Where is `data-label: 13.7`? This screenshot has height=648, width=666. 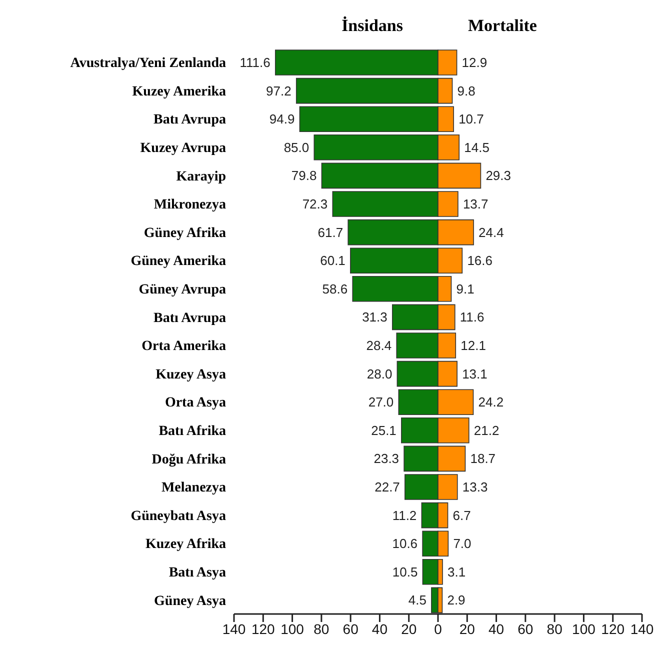
data-label: 13.7 is located at coordinates (475, 204).